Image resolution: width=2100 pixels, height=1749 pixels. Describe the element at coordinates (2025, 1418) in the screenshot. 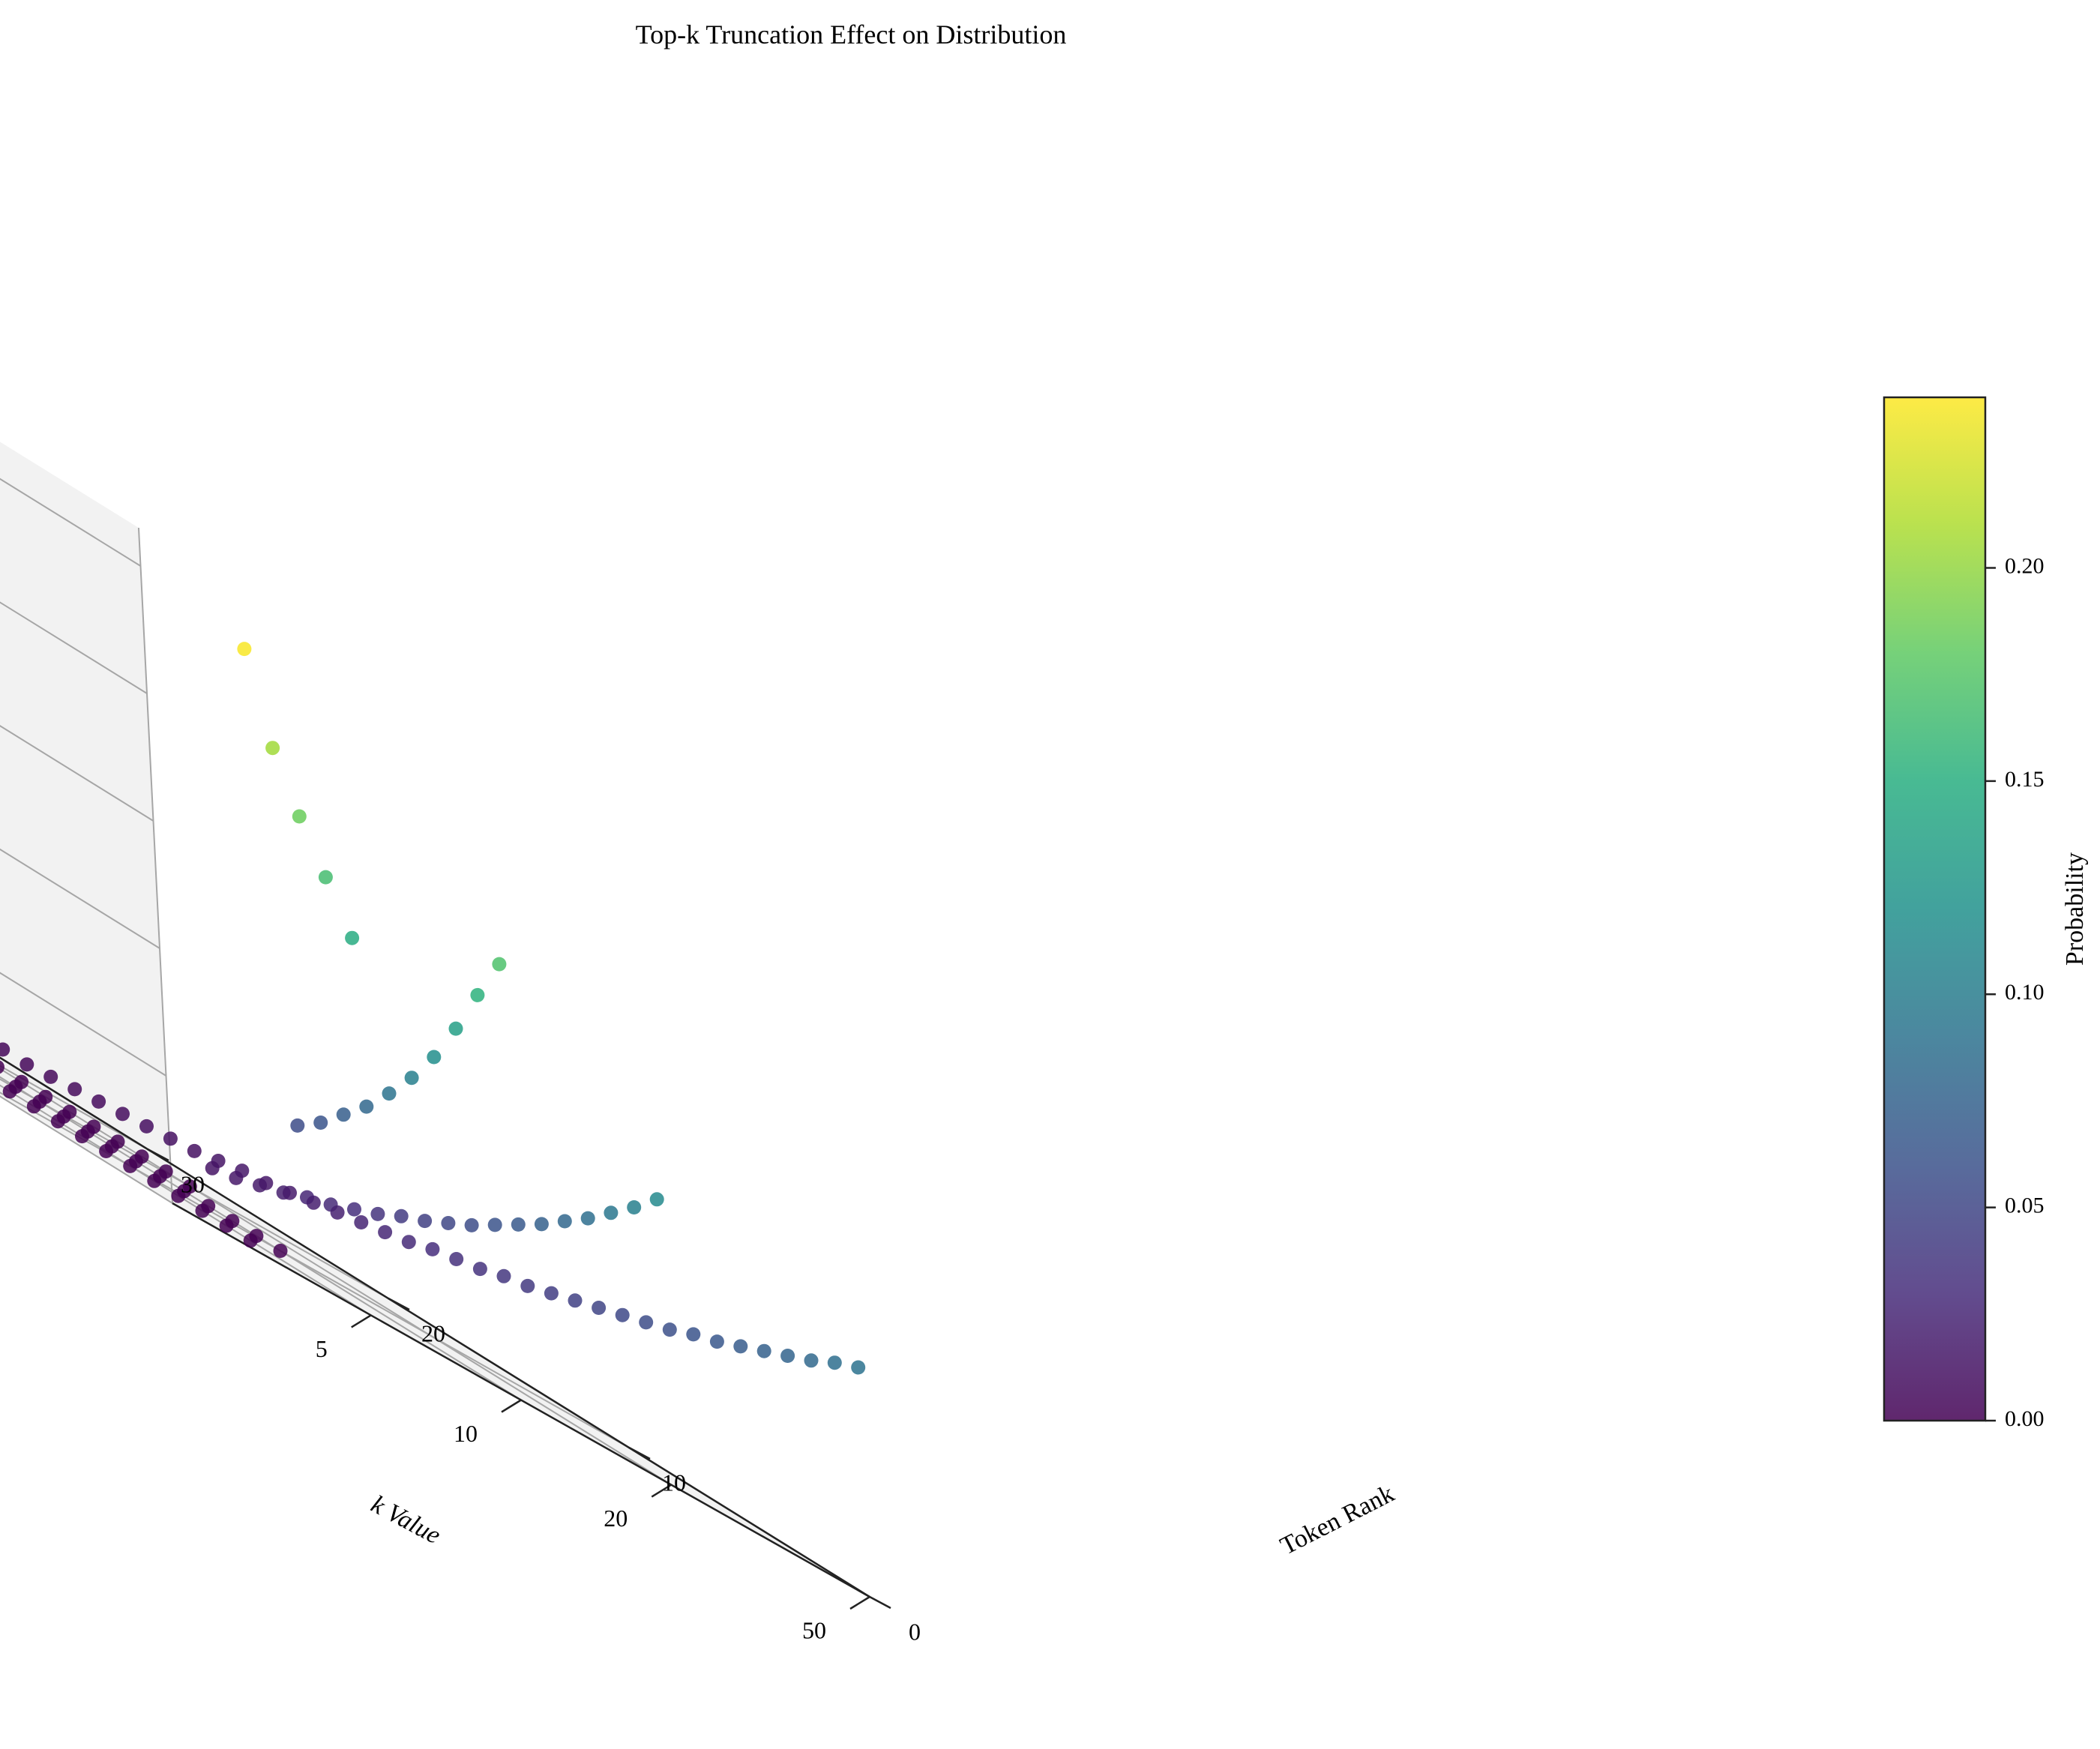

I see `colorbar-tick-label: 0.00` at that location.